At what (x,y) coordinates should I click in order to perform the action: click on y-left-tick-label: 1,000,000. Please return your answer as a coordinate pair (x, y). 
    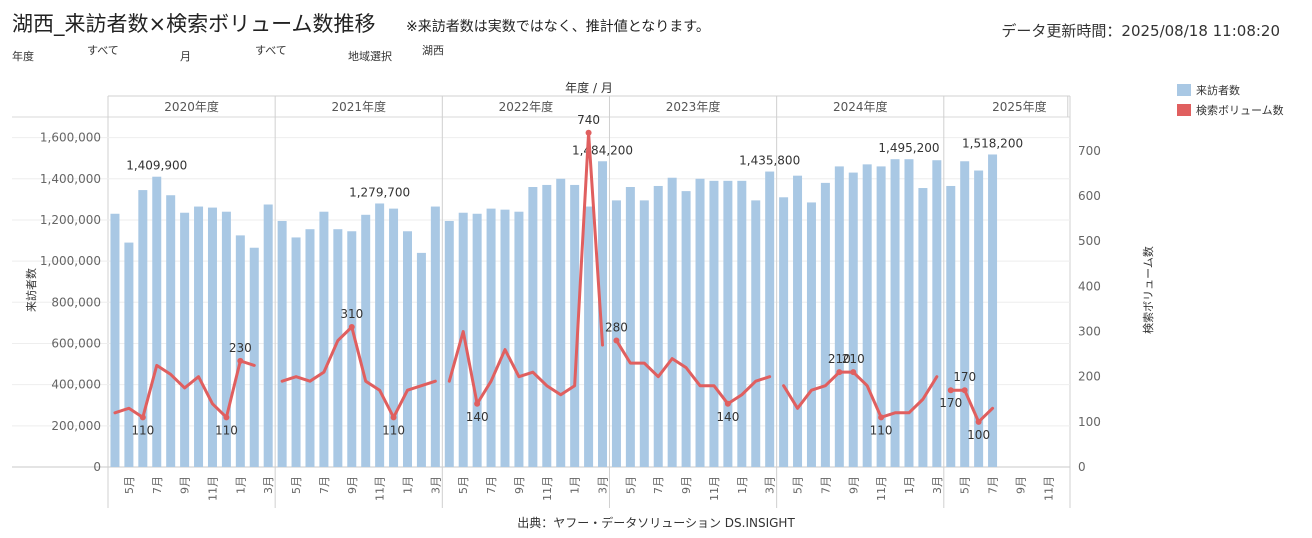
    Looking at the image, I should click on (70, 261).